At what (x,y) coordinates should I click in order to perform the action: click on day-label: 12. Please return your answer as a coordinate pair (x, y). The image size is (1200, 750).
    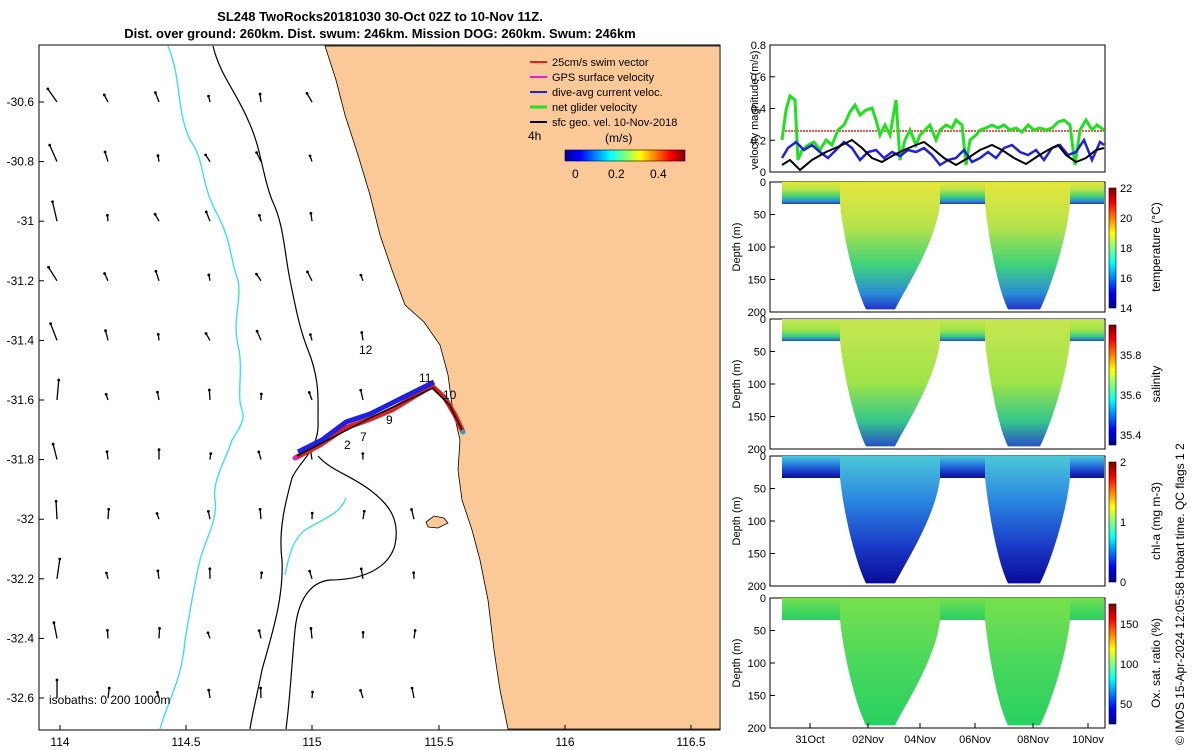
    Looking at the image, I should click on (366, 350).